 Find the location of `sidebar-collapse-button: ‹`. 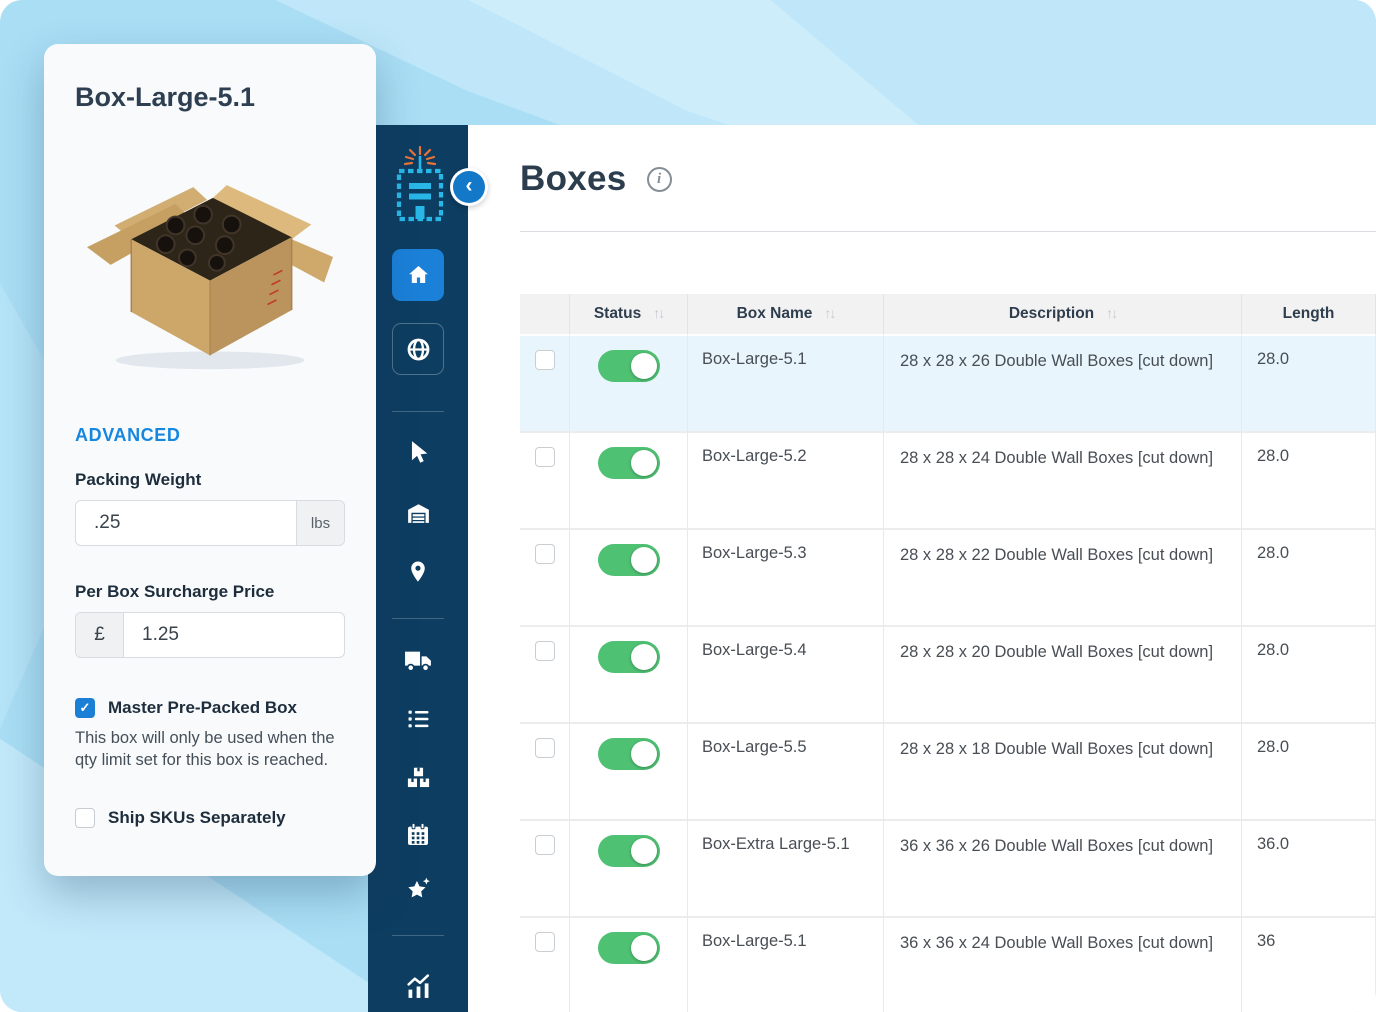

sidebar-collapse-button: ‹ is located at coordinates (469, 187).